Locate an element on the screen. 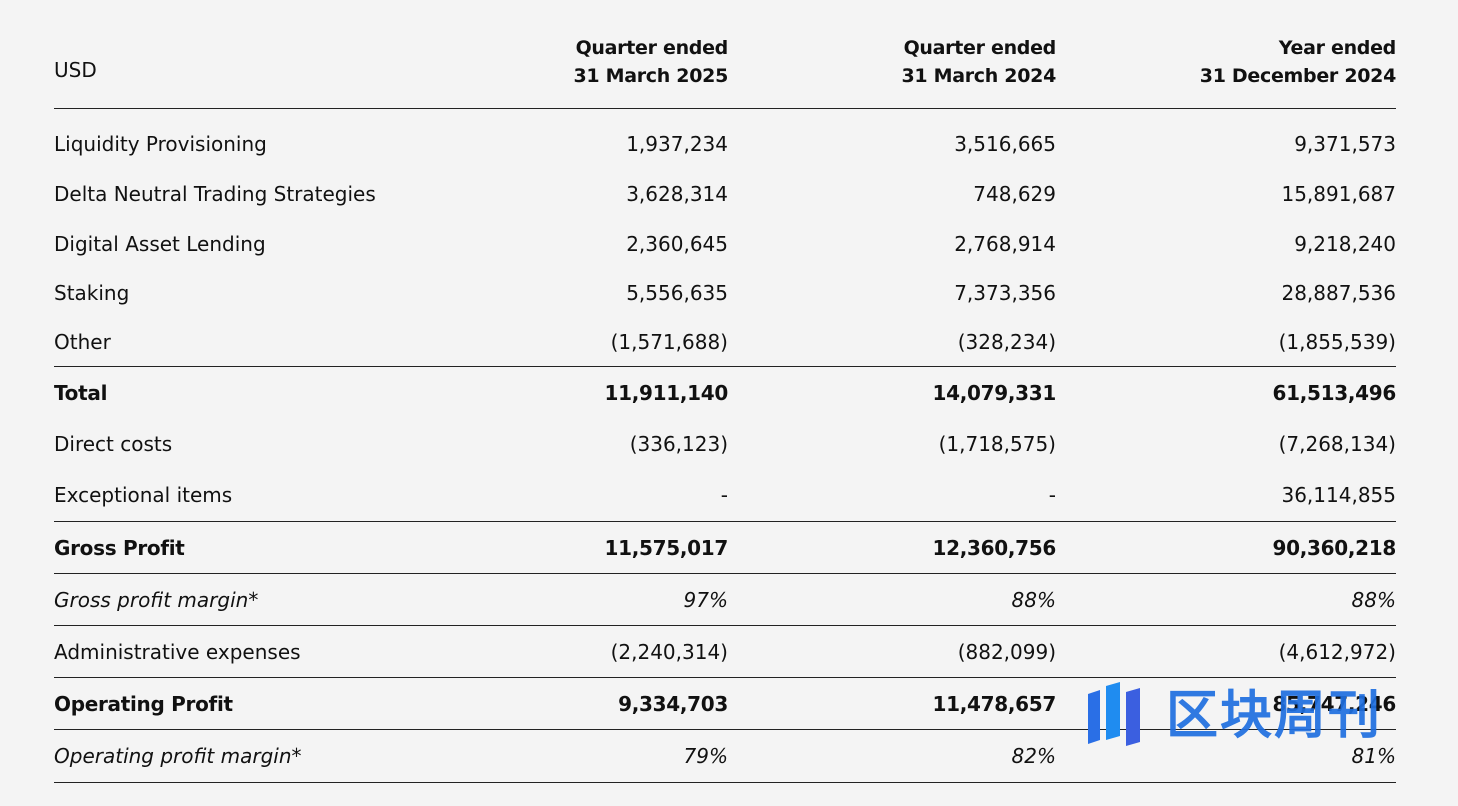 Image resolution: width=1458 pixels, height=806 pixels. watermark-text: 区块周刊 is located at coordinates (1274, 716).